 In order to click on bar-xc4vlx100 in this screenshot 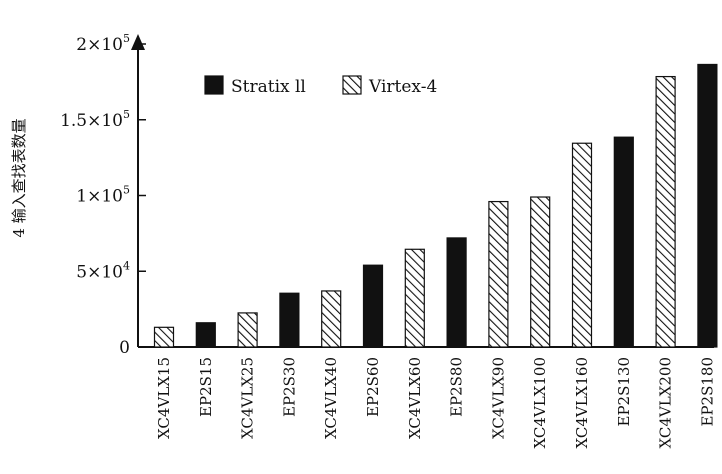, I will do `click(540, 272)`.